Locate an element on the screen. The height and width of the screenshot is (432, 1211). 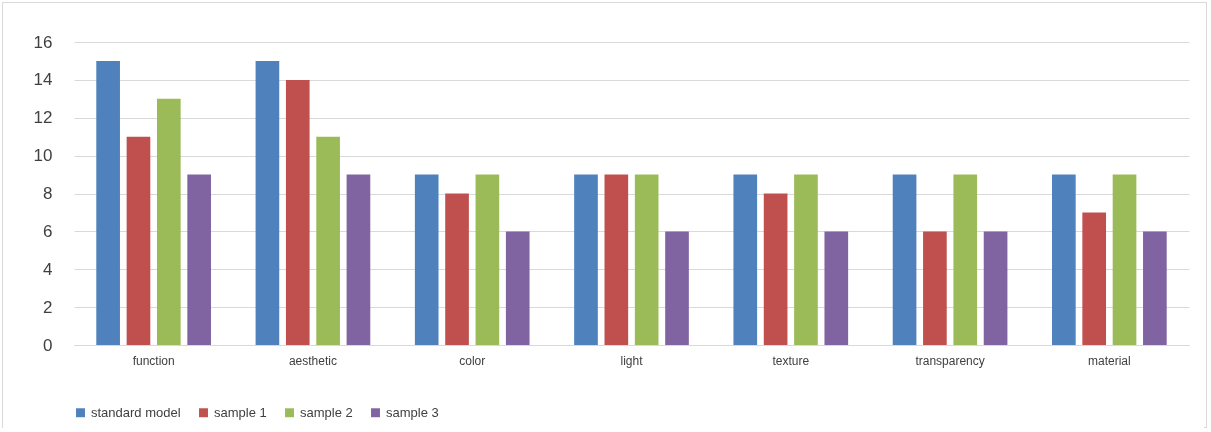
x-tick-label: aesthetic is located at coordinates (312, 360).